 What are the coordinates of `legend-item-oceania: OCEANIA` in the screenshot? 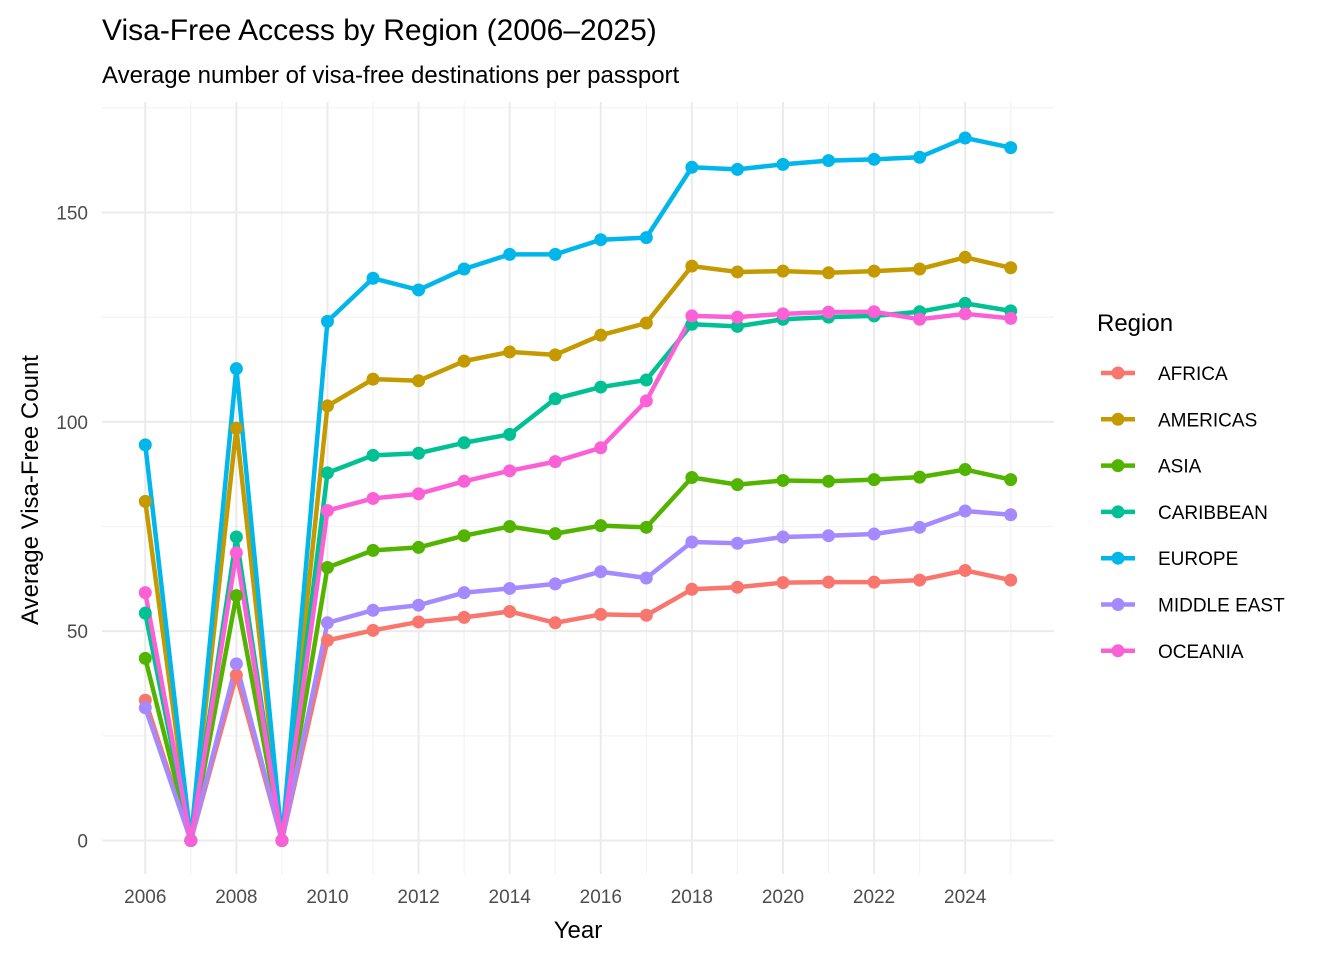 It's located at (1172, 652).